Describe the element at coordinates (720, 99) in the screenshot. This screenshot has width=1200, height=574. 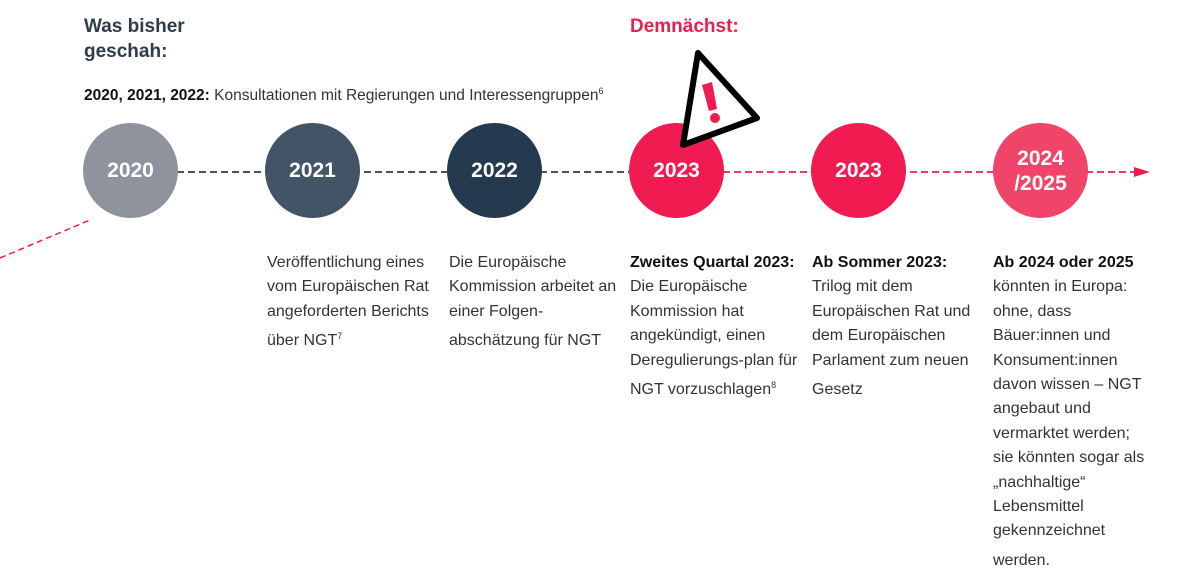
I see `warning-triangle-icon` at that location.